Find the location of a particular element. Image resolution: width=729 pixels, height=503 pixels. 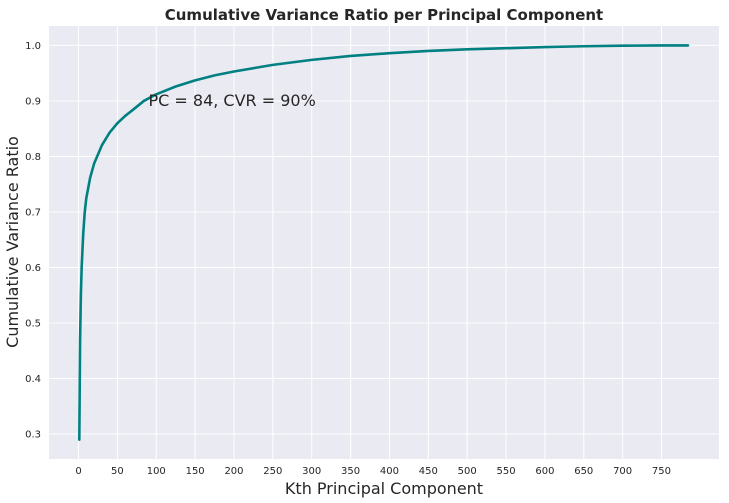

x-tick-label: 500 is located at coordinates (467, 471).